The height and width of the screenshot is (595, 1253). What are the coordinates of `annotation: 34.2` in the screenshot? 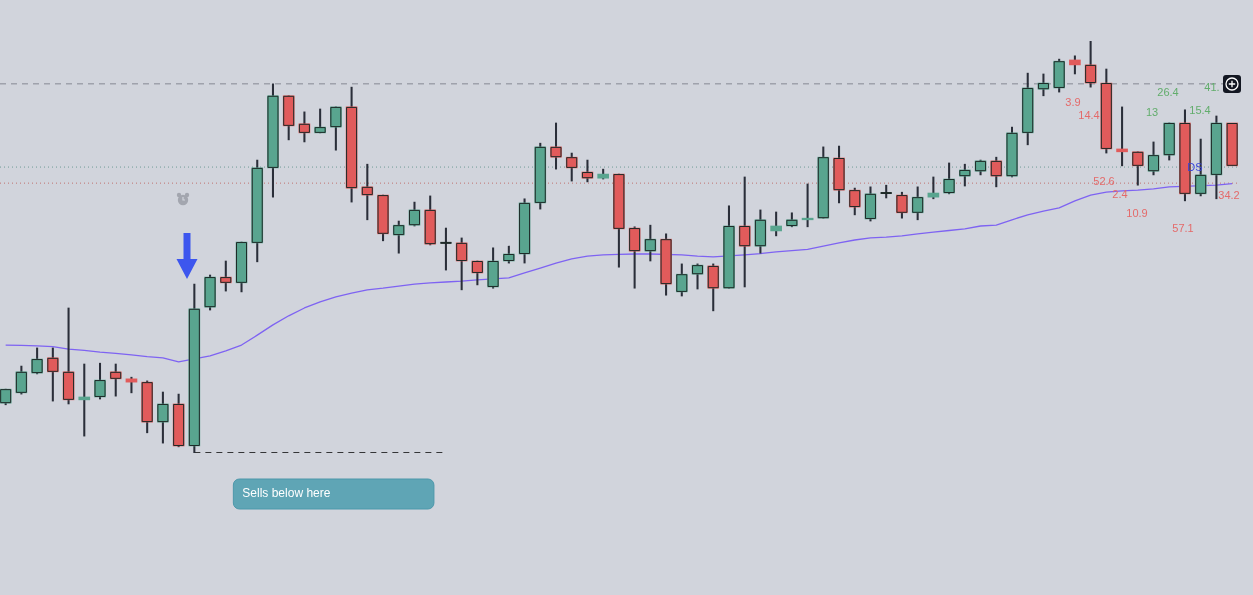 It's located at (1229, 195).